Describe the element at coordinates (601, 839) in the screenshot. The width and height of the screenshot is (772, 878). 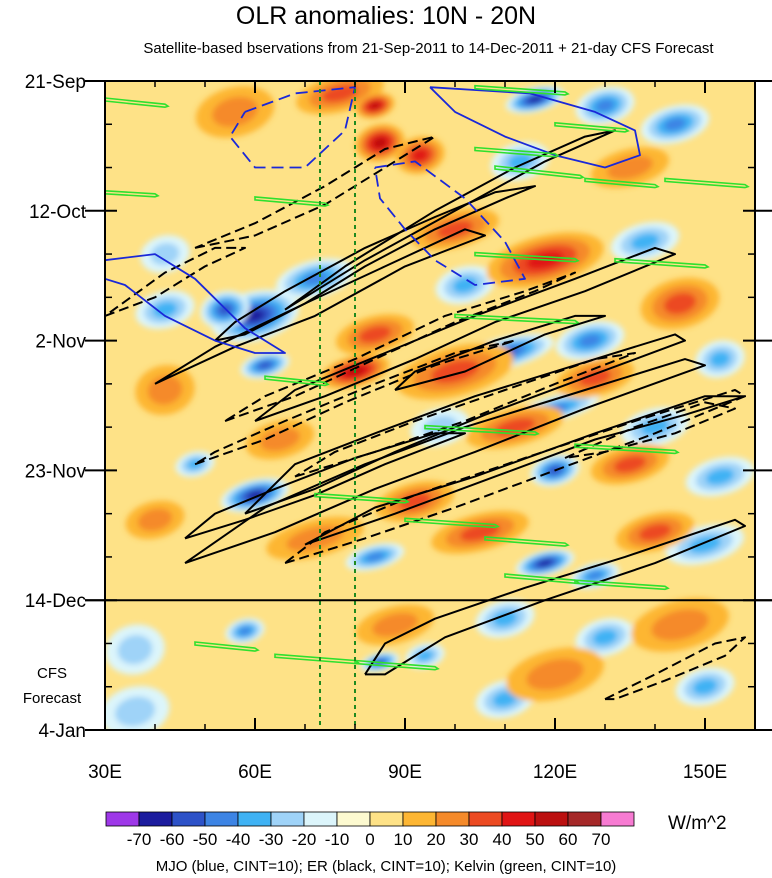
I see `colorbar-tick-label: 70` at that location.